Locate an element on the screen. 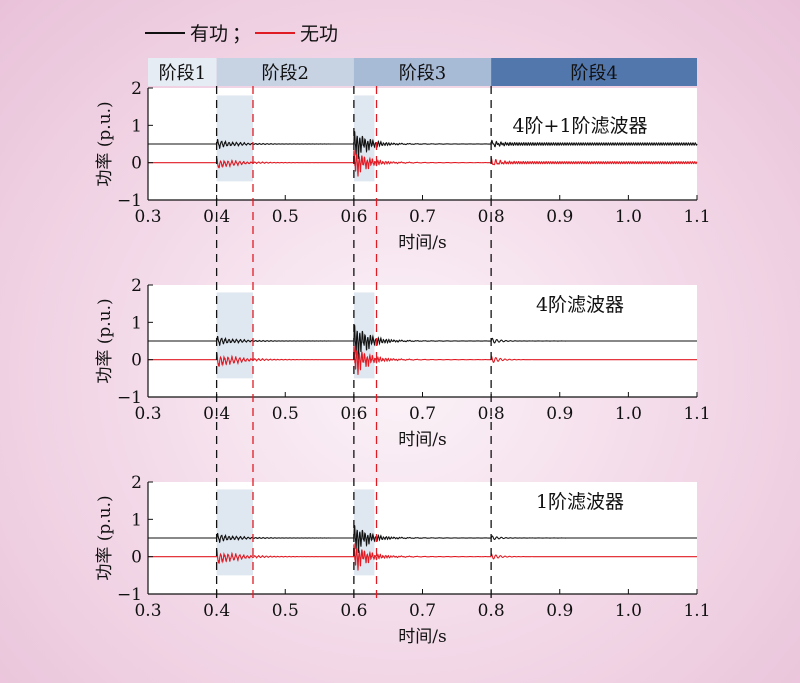 This screenshot has height=683, width=800. x-tick-label: 0.4 is located at coordinates (216, 611).